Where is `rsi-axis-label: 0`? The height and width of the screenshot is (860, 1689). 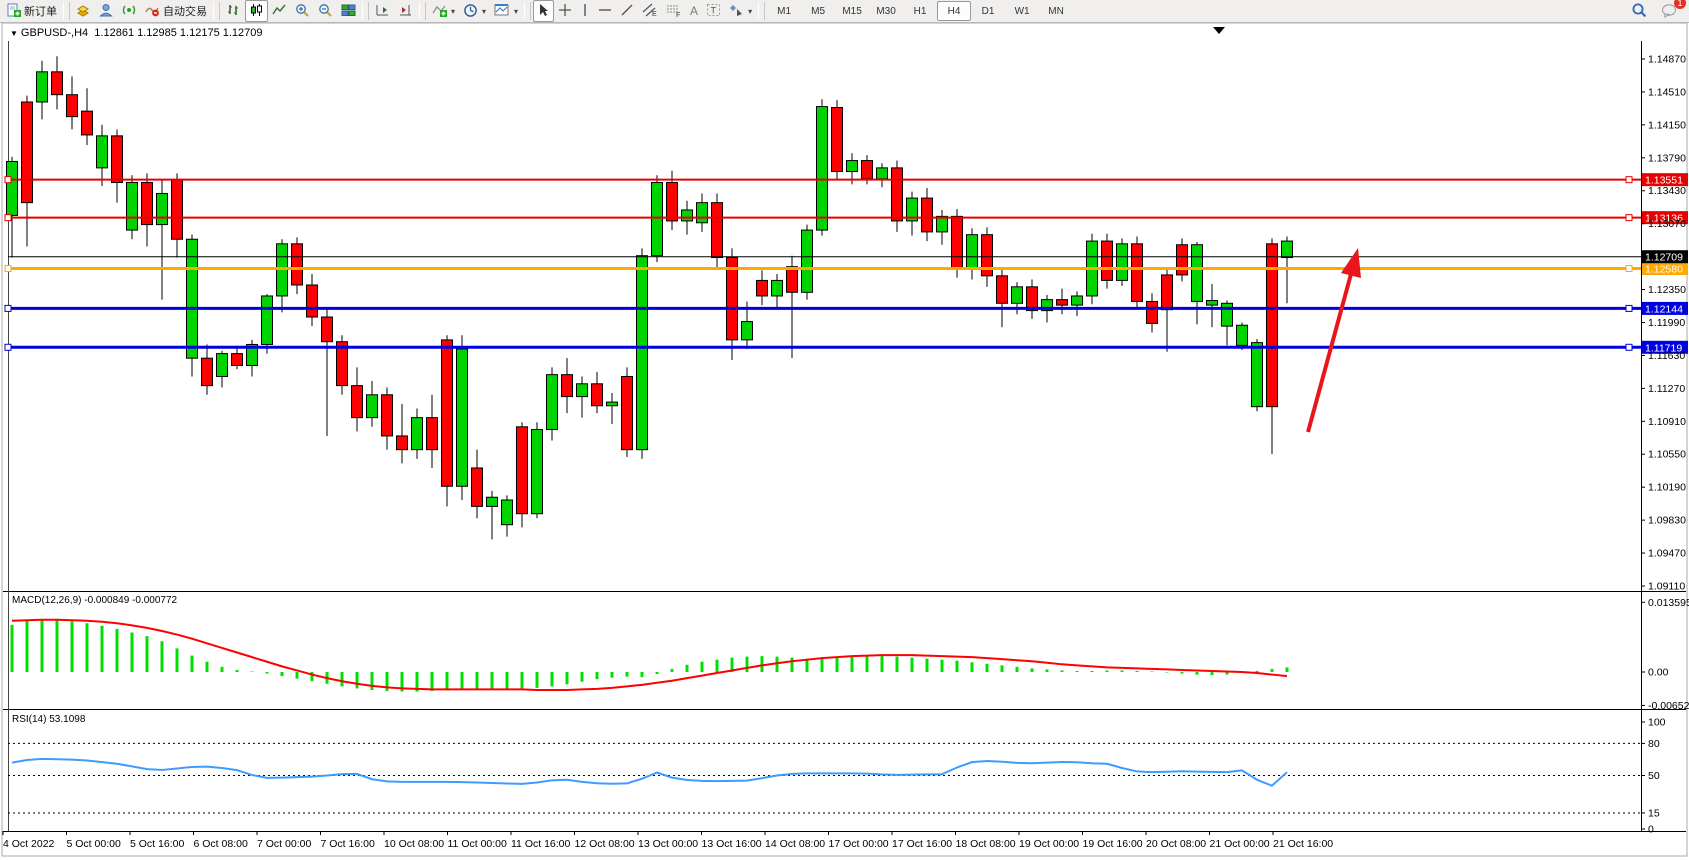
rsi-axis-label: 0 is located at coordinates (1651, 830).